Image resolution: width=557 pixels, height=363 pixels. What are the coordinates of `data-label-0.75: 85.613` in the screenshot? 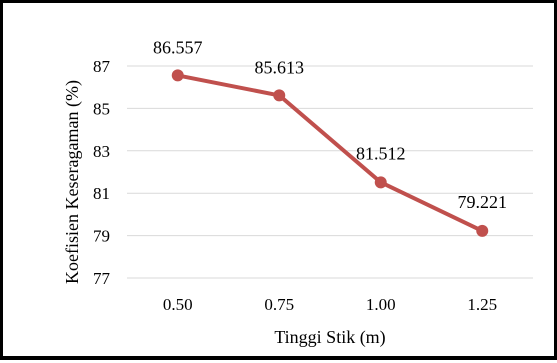 It's located at (280, 67).